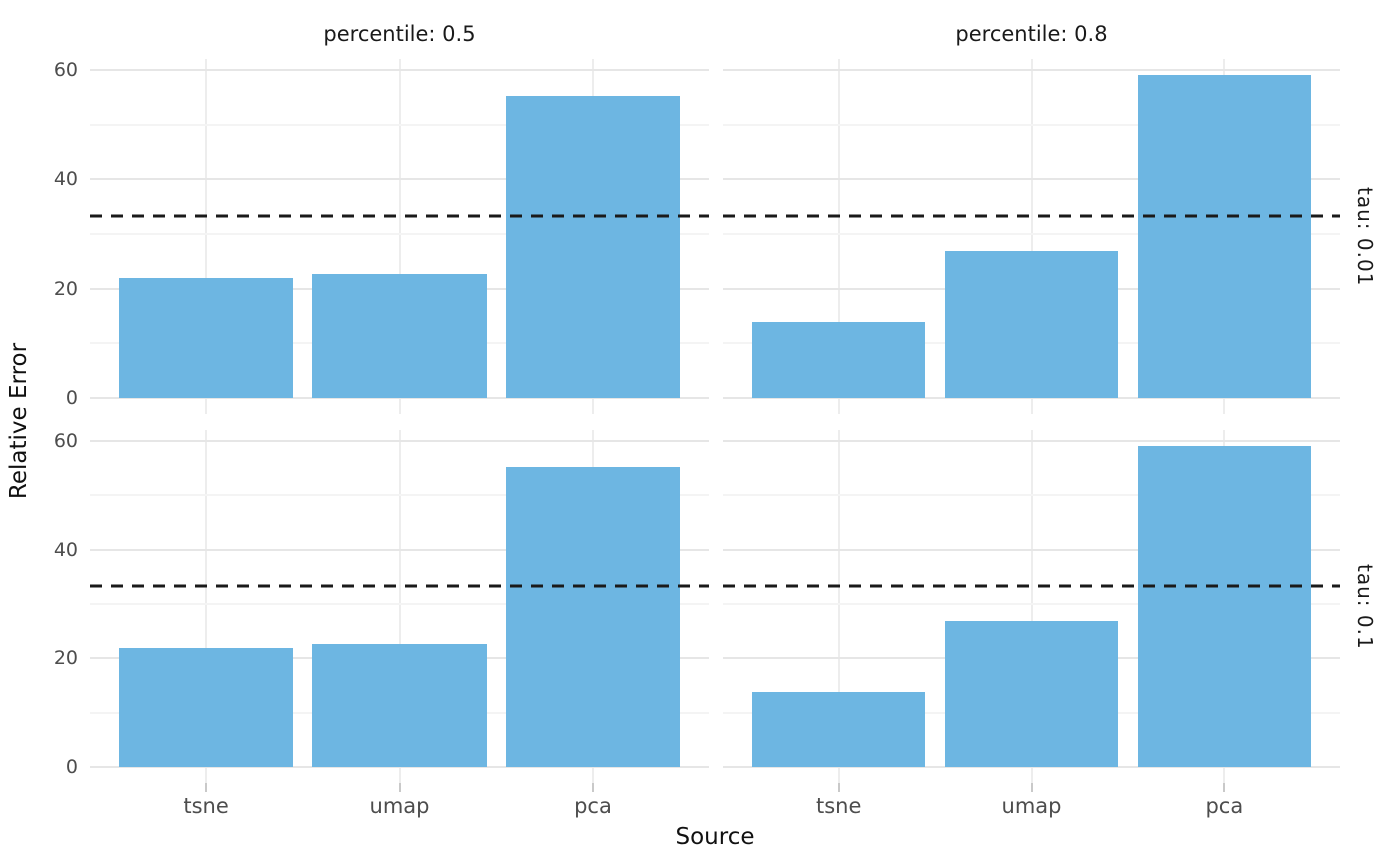 The width and height of the screenshot is (1400, 866). I want to click on facet-strip-percentile-05: percentile: 0.5, so click(399, 29).